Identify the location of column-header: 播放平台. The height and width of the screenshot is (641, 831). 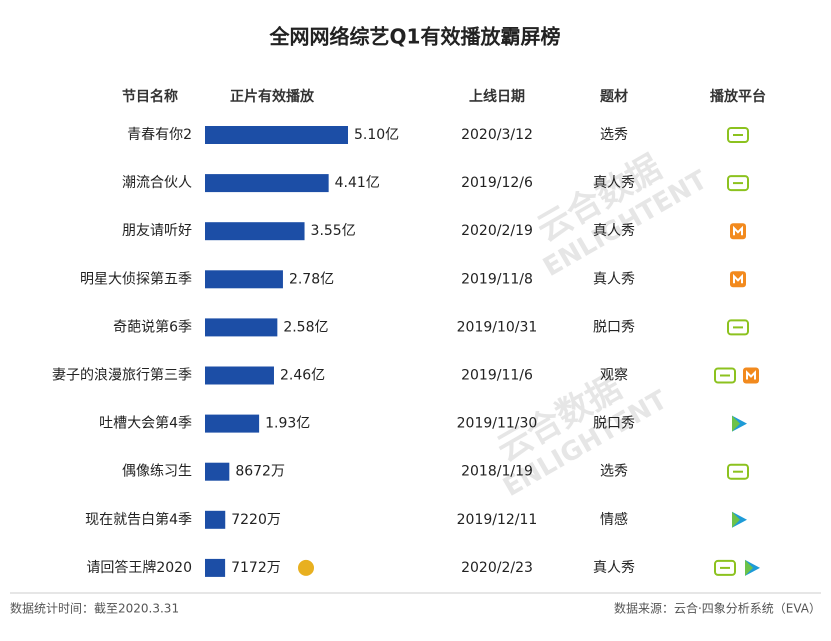
(738, 96).